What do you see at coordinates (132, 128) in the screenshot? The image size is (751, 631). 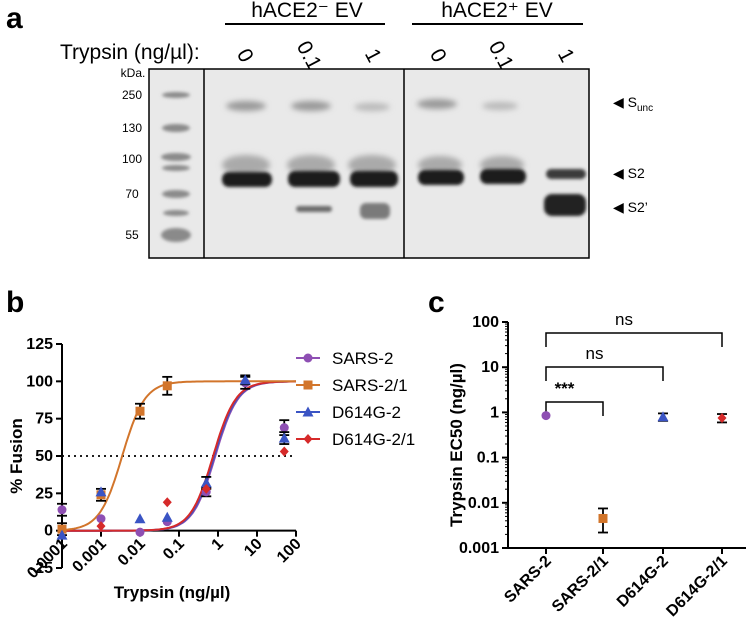 I see `marker-label: 130` at bounding box center [132, 128].